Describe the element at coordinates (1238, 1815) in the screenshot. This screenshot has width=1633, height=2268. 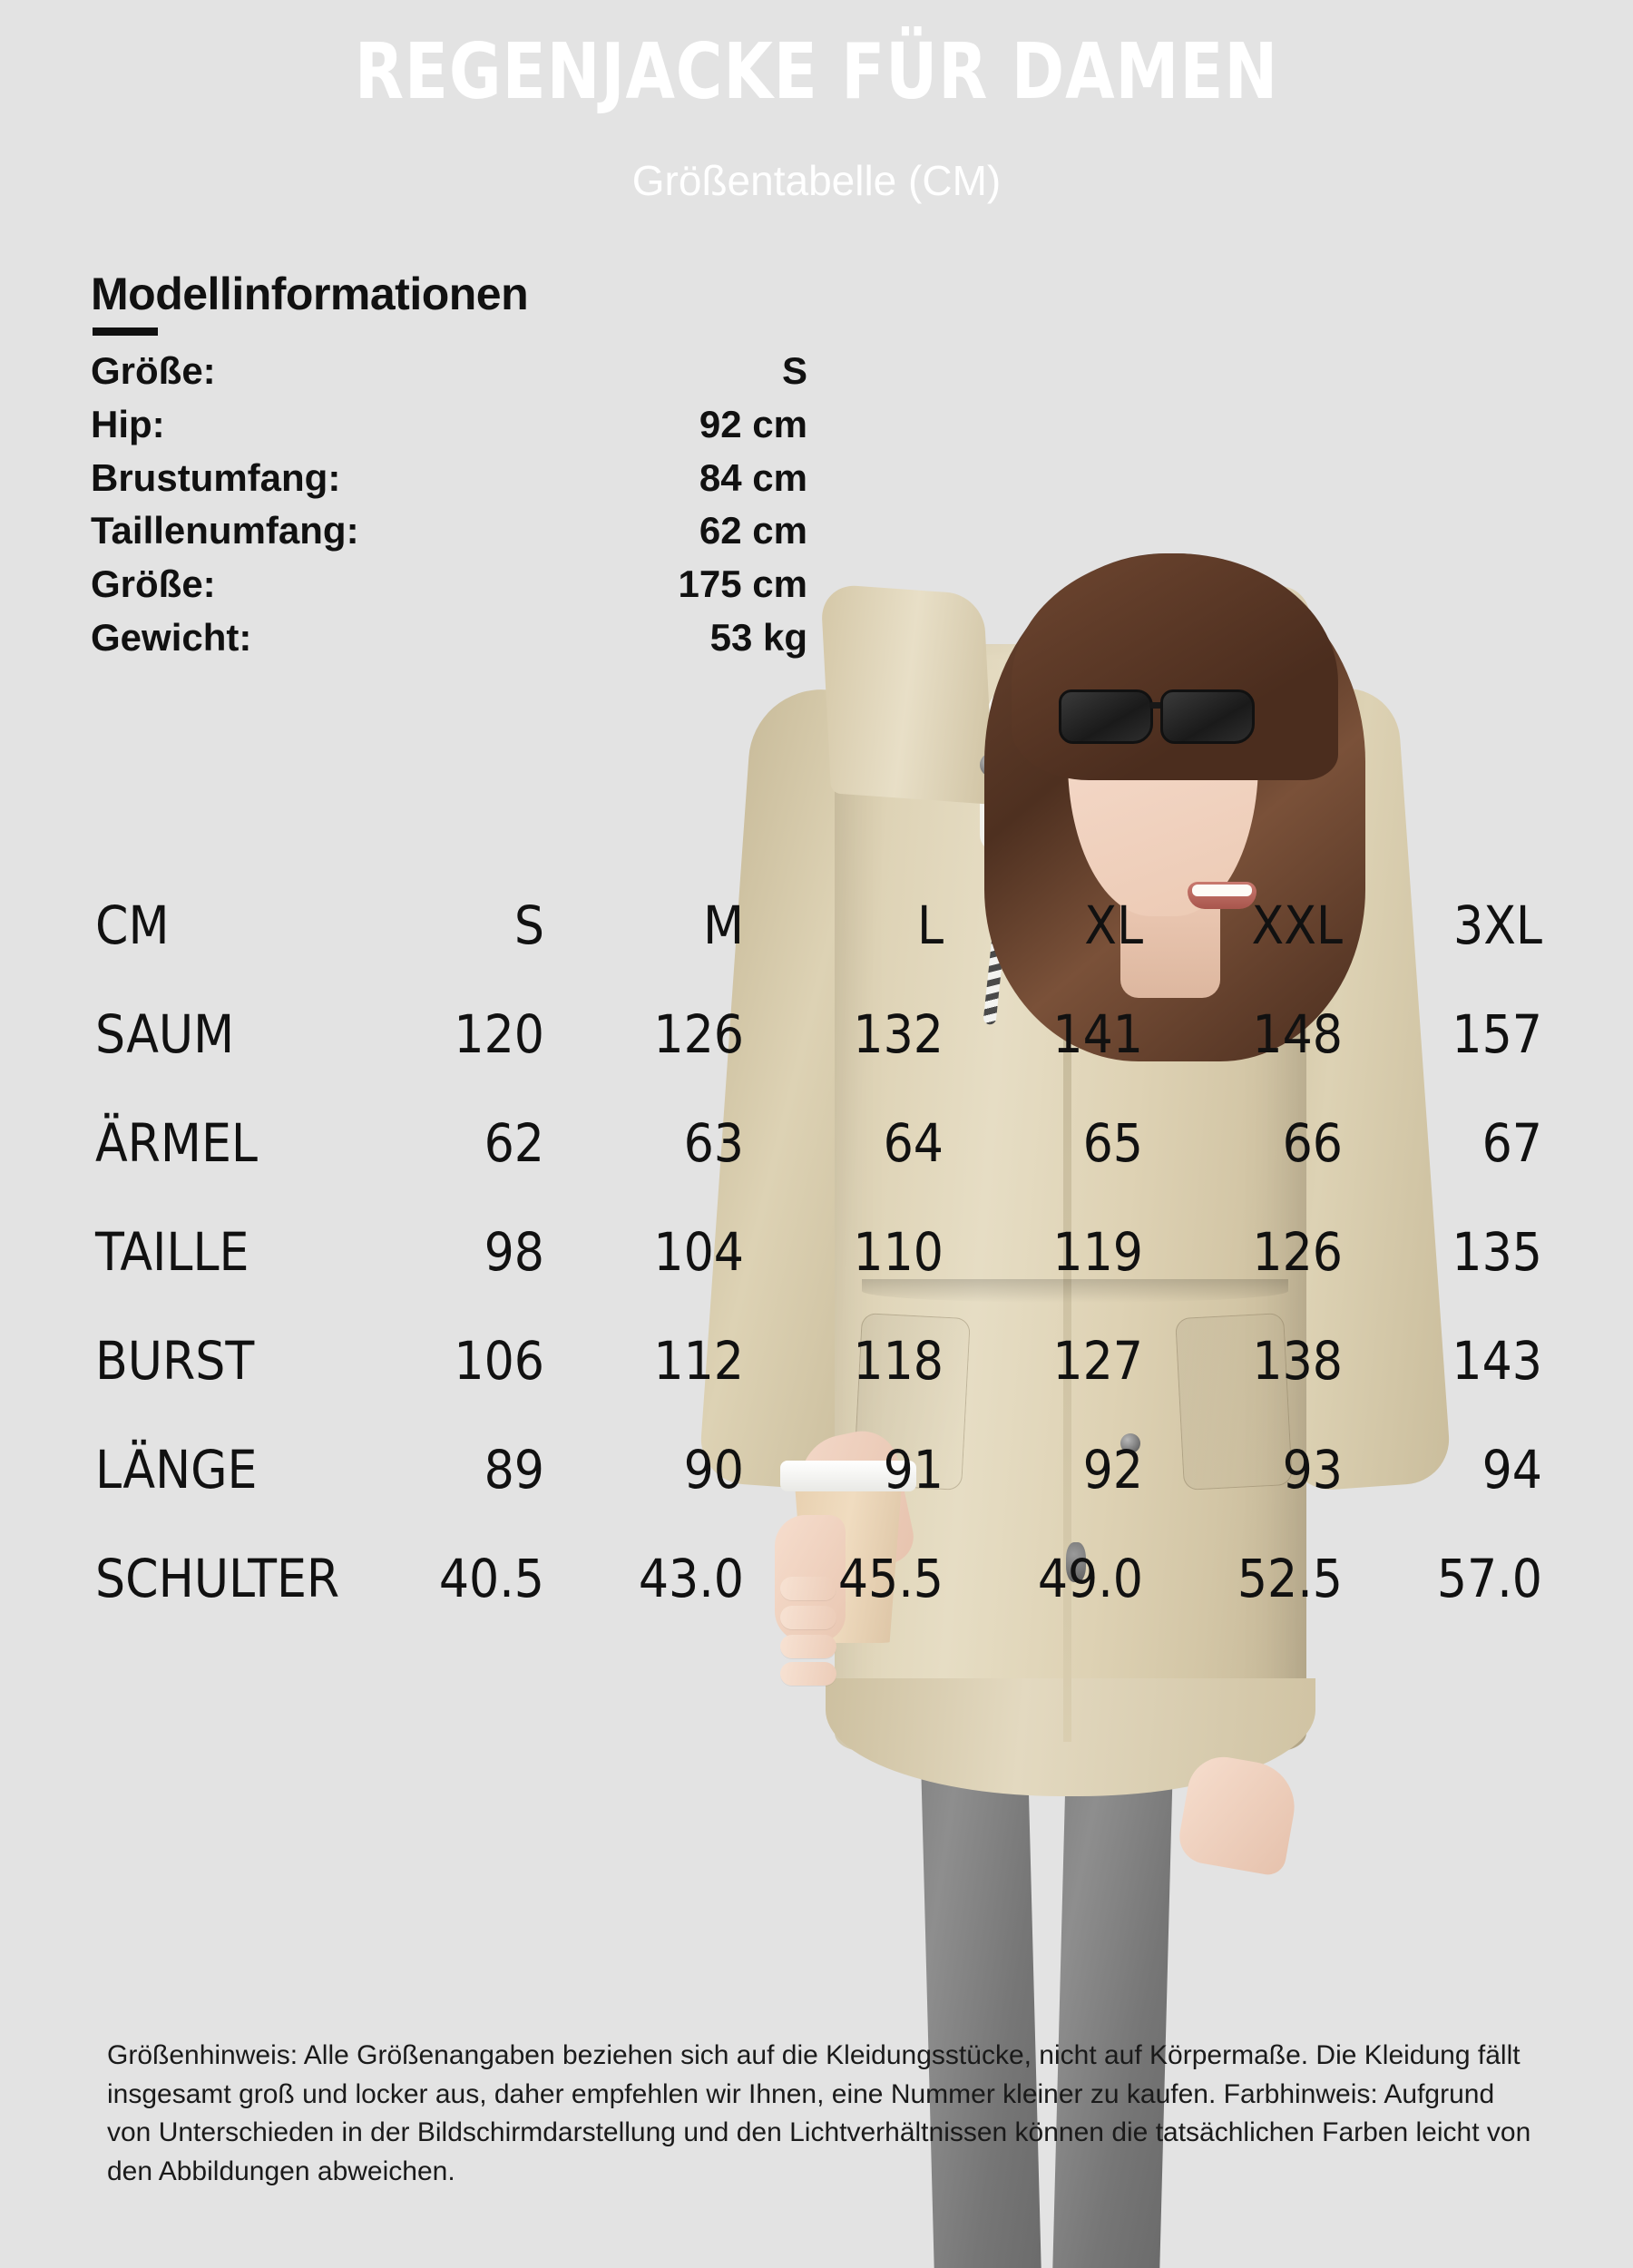
I see `model-hand-in-pocket` at that location.